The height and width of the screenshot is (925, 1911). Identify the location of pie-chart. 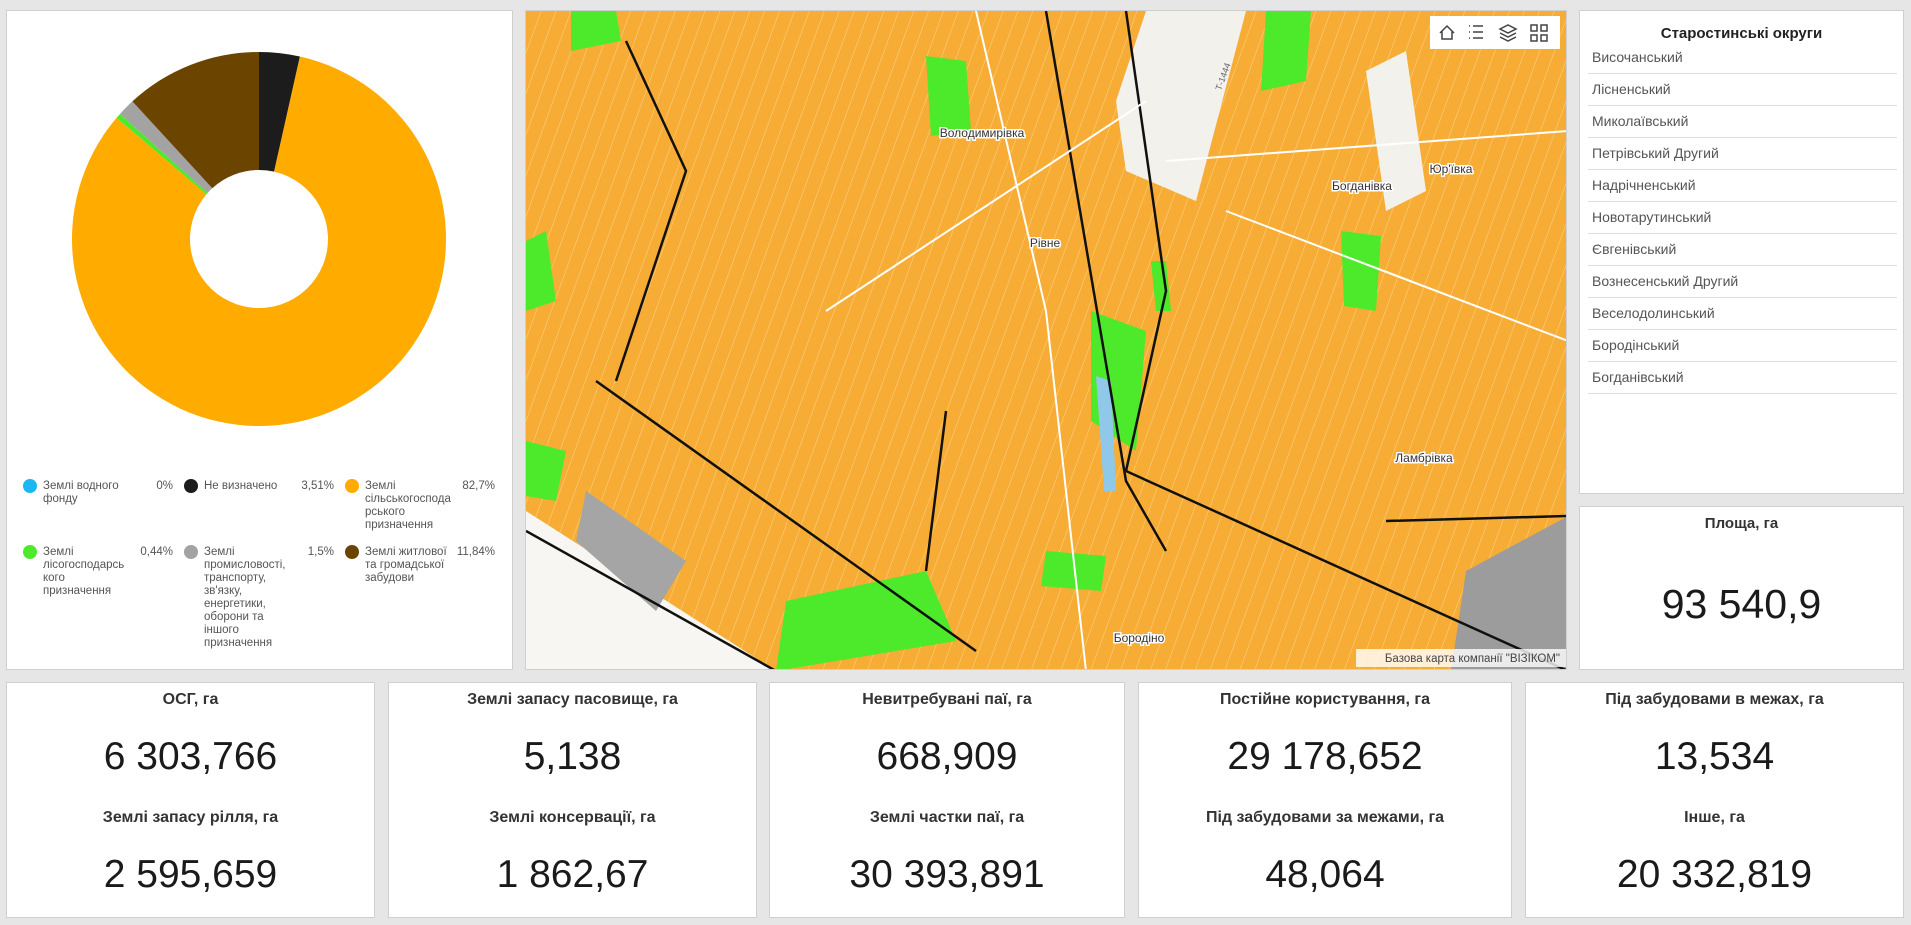
(259, 239).